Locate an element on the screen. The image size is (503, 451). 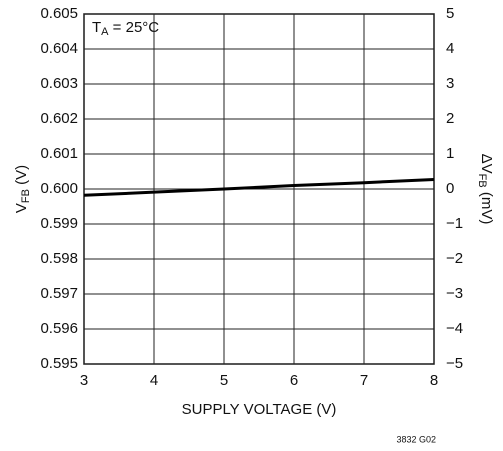
y2-tick-label: −3 is located at coordinates (454, 293).